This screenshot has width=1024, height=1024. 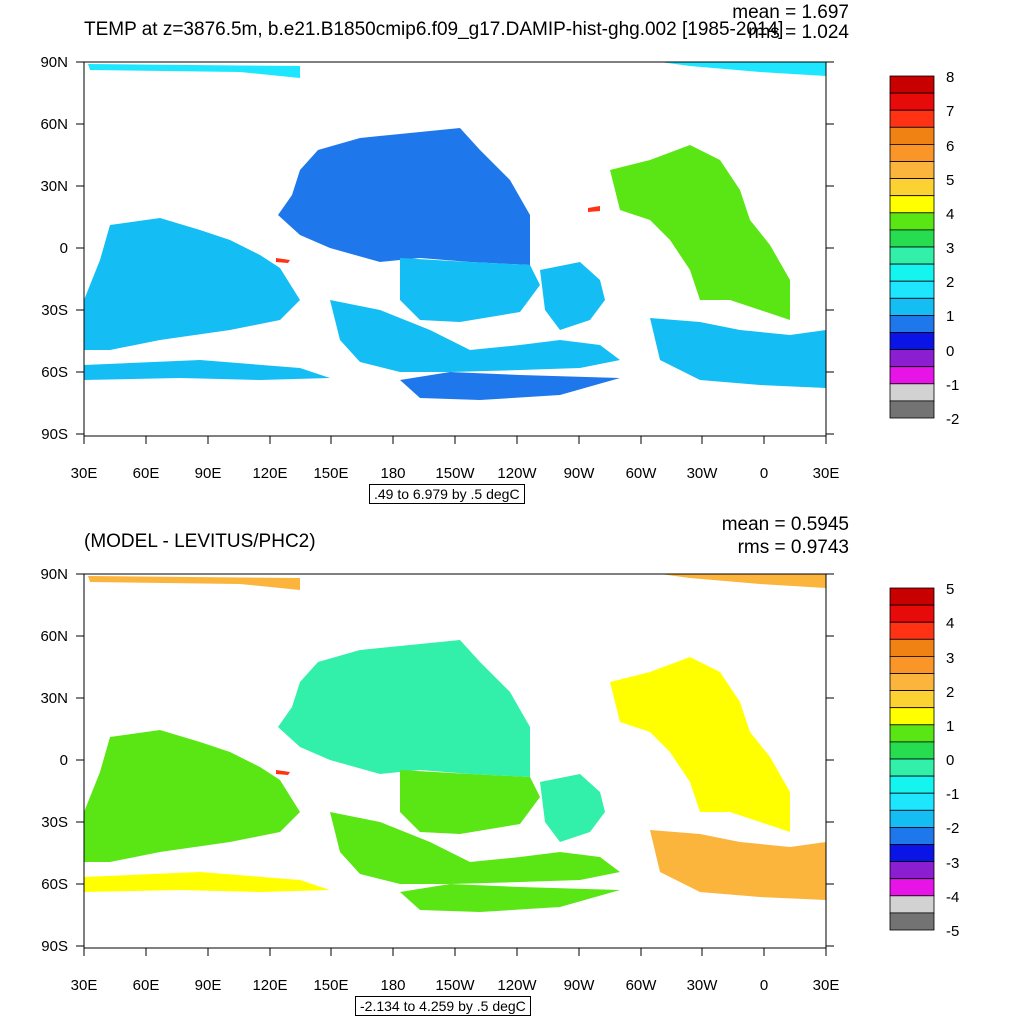 What do you see at coordinates (404, 196) in the screenshot?
I see `pacific-deep-fill` at bounding box center [404, 196].